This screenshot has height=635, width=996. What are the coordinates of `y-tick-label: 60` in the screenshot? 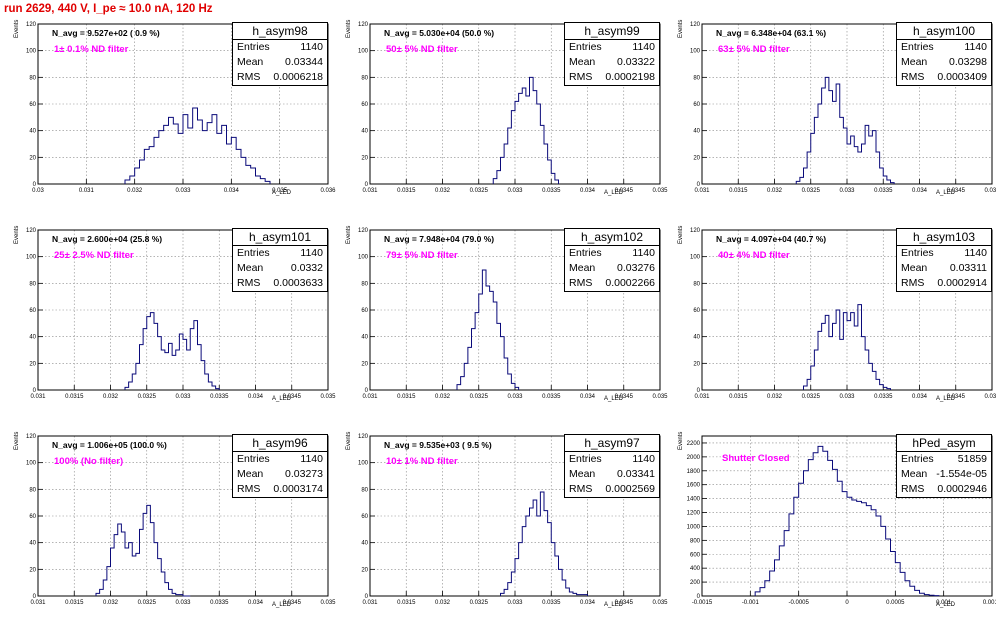 It's located at (364, 517).